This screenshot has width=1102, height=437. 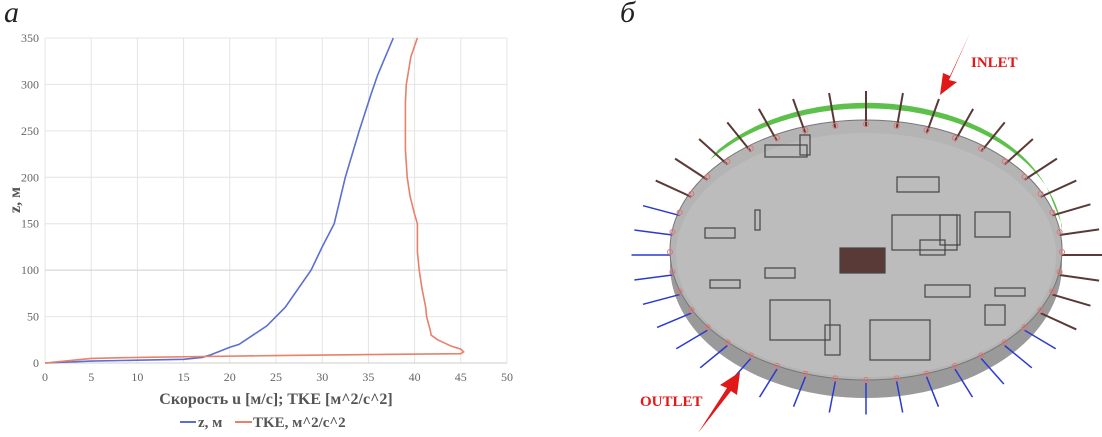 I want to click on x-axis-label: Скорость u [м/с]; TKE [м^2/с^2], so click(x=275, y=399).